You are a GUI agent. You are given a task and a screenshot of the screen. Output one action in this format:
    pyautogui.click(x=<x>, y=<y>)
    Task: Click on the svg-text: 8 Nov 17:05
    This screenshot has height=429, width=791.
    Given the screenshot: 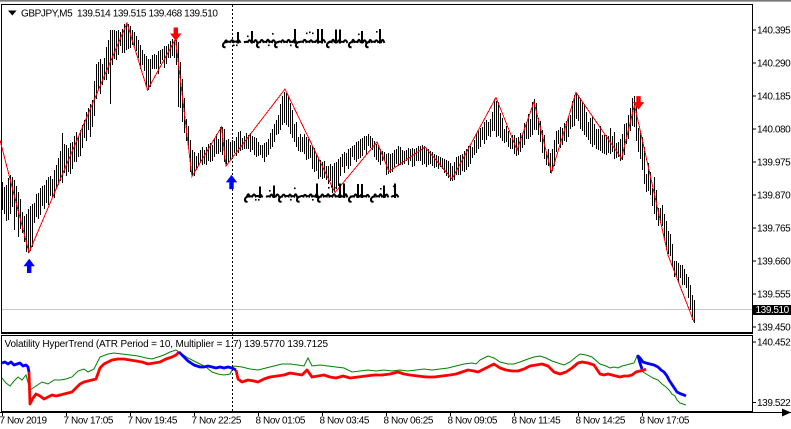 What is the action you would take?
    pyautogui.click(x=665, y=421)
    